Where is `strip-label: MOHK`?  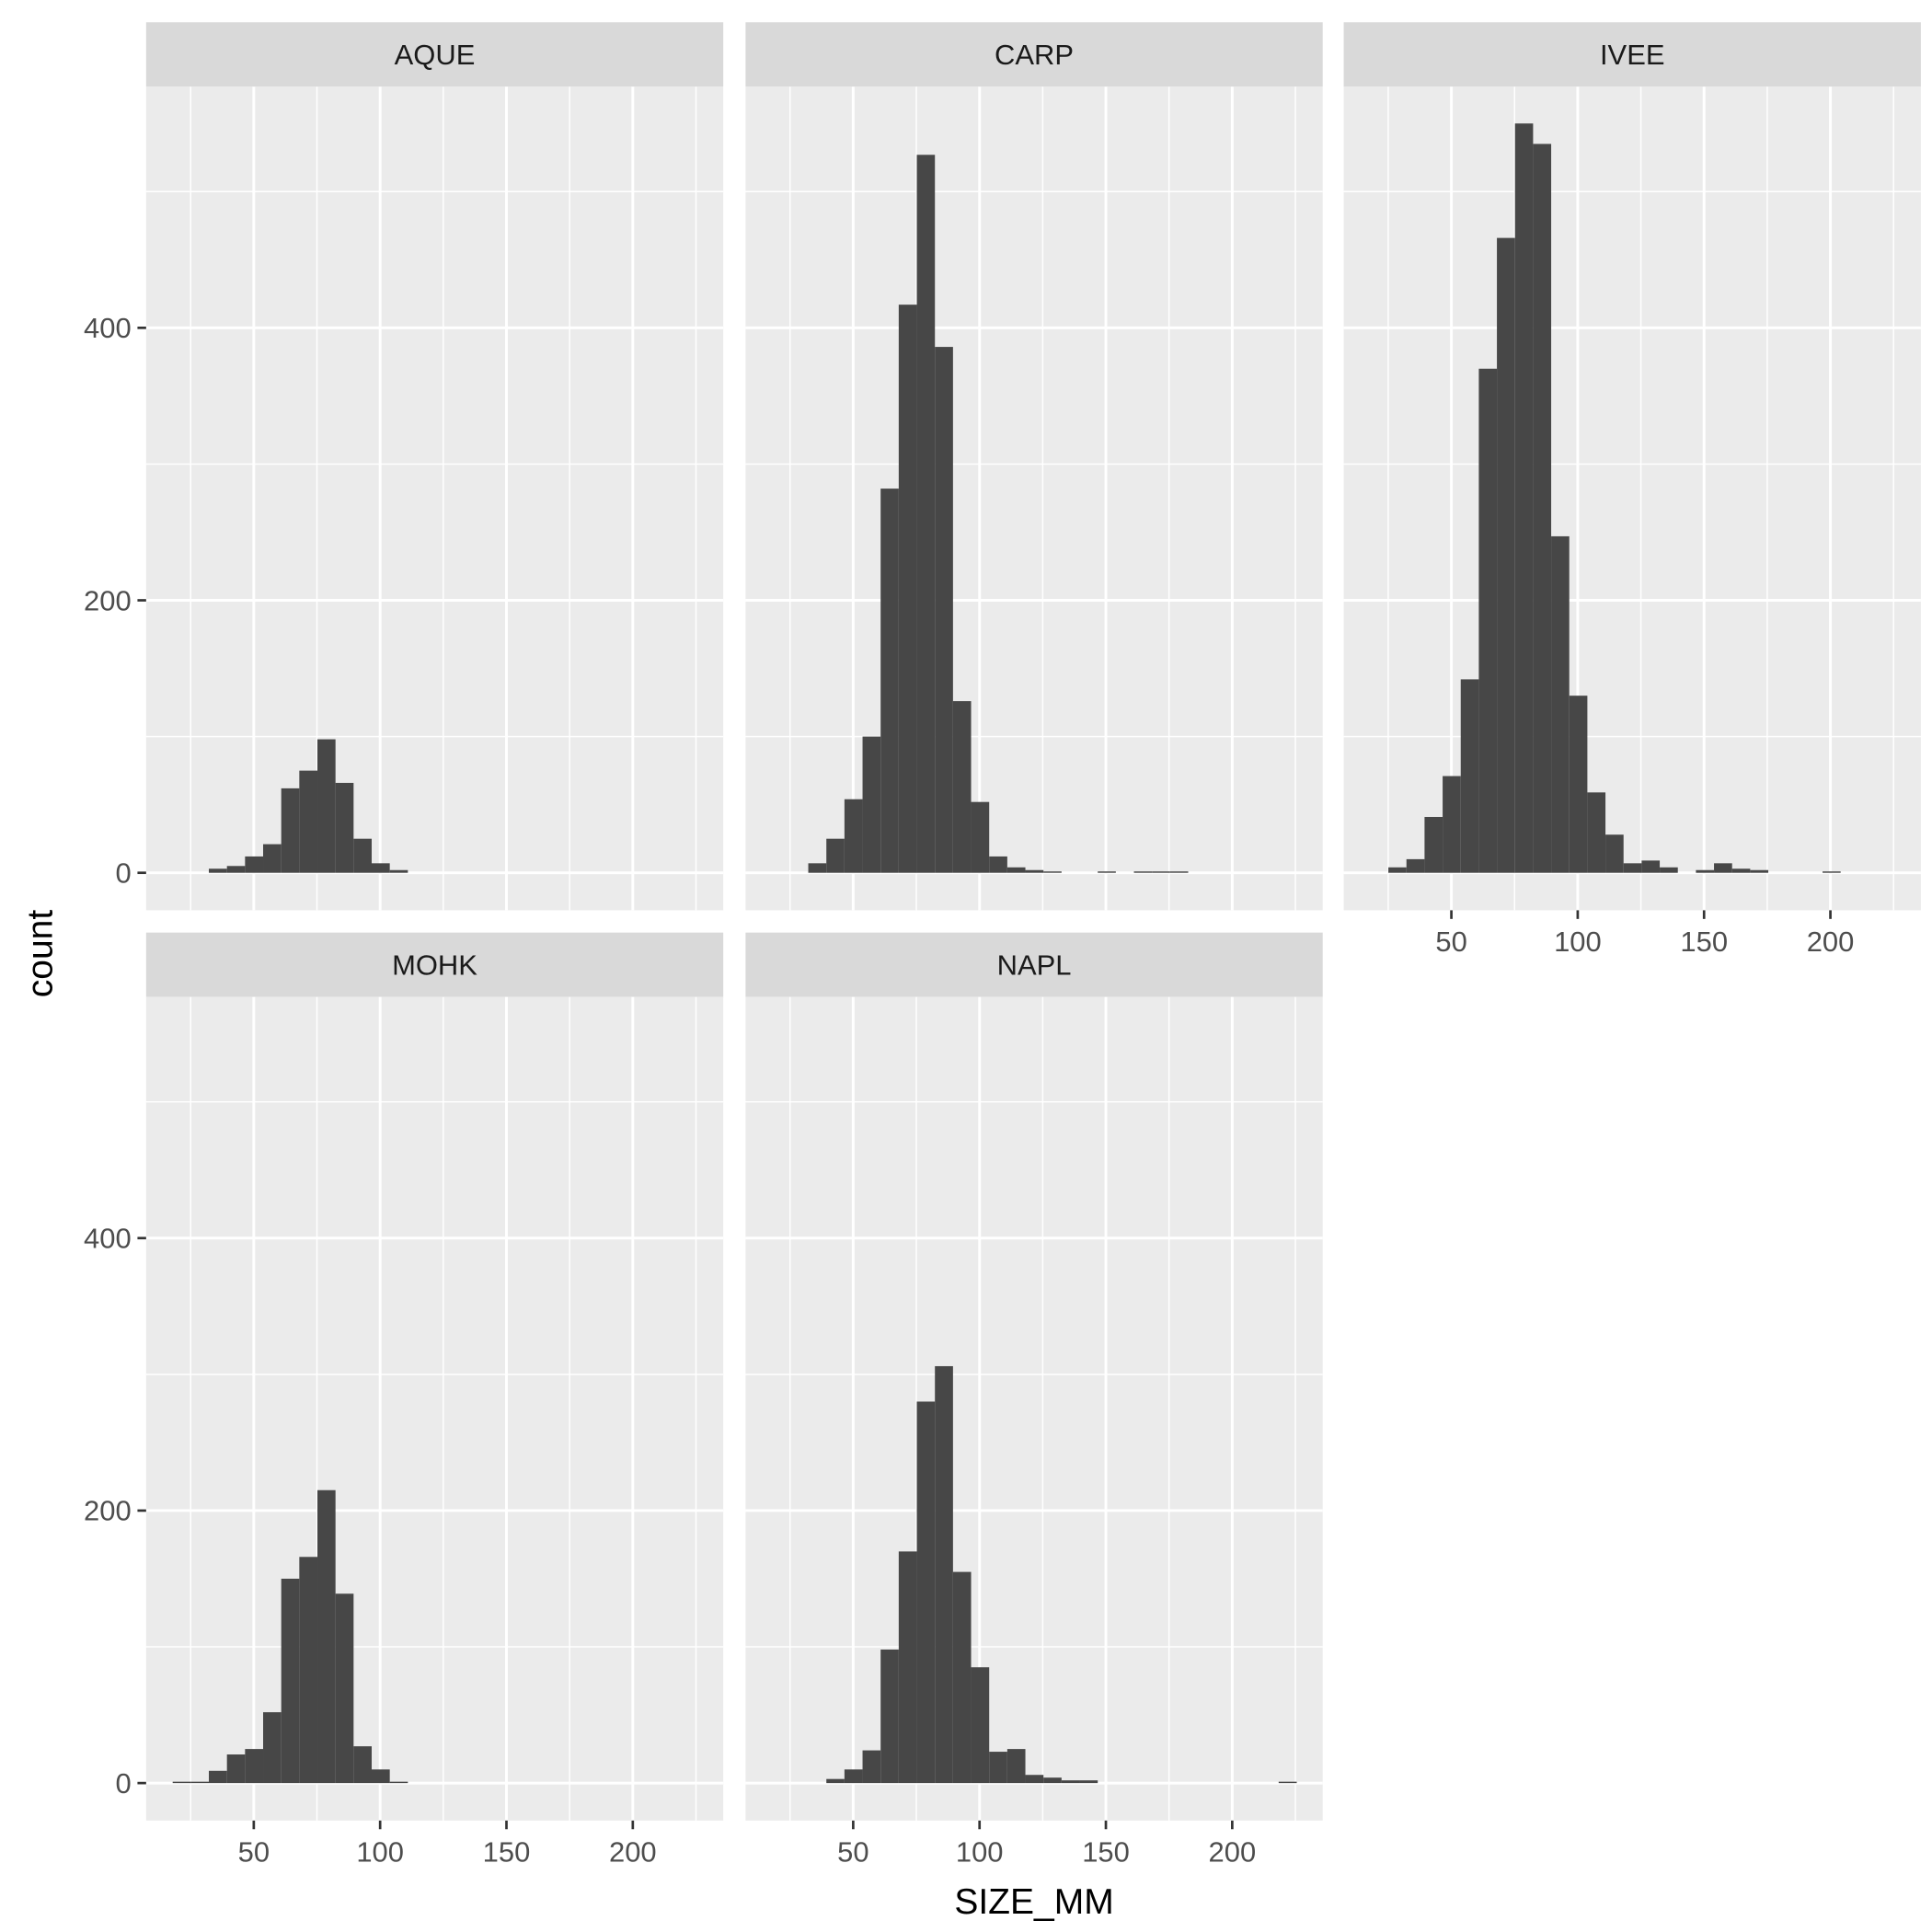
strip-label: MOHK is located at coordinates (434, 965).